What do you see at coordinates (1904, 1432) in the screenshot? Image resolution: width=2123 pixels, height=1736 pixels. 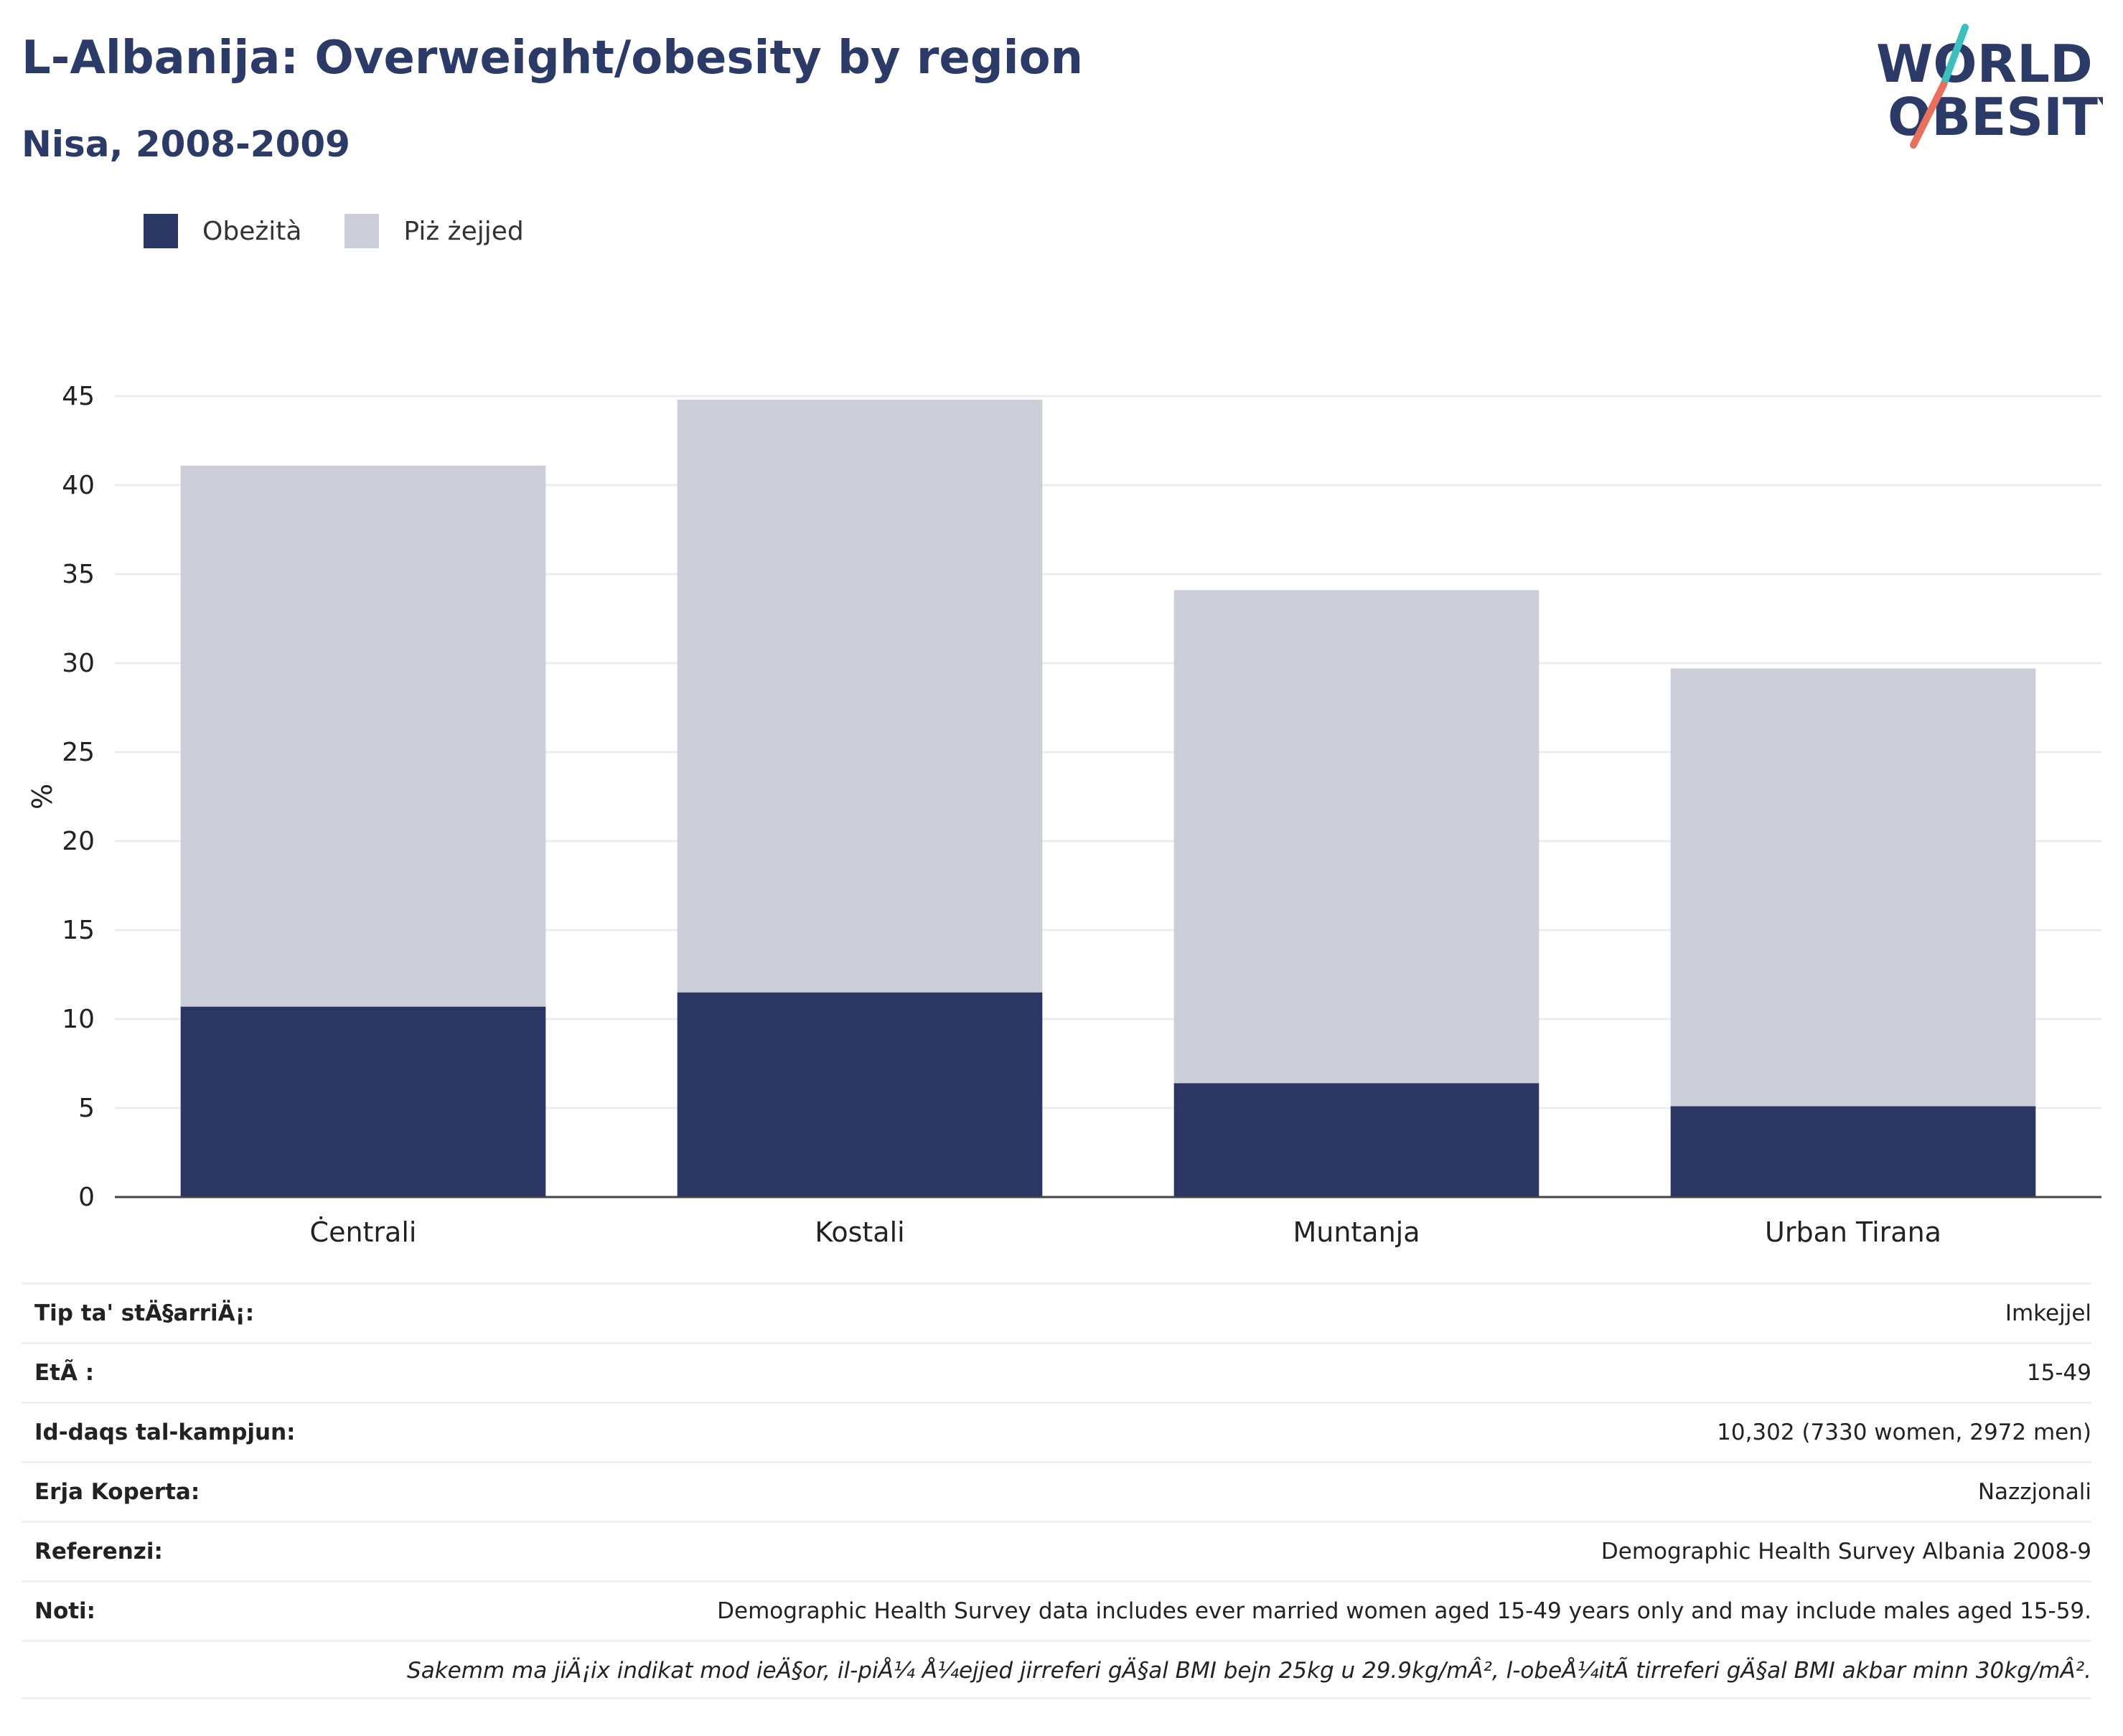 I see `info-value: 10,302 (7330 women, 2972 men)` at bounding box center [1904, 1432].